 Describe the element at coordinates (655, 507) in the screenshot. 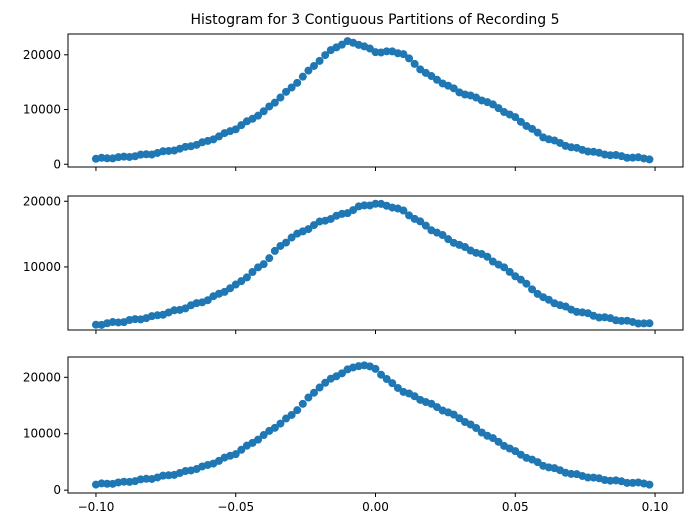

I see `x-tick-label: 0.10` at that location.